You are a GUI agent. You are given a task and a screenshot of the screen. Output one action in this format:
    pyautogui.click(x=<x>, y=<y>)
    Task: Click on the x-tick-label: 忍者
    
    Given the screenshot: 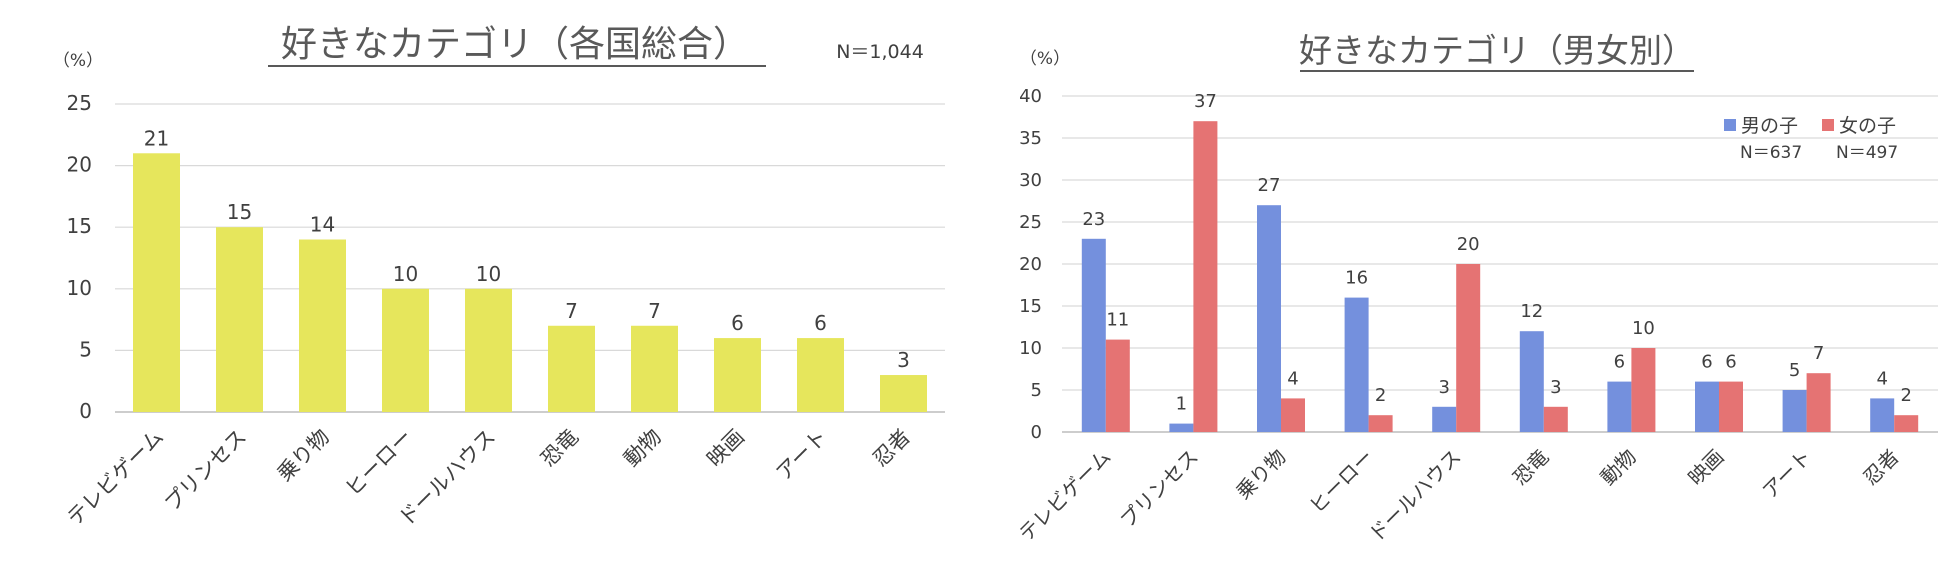 What is the action you would take?
    pyautogui.click(x=891, y=448)
    